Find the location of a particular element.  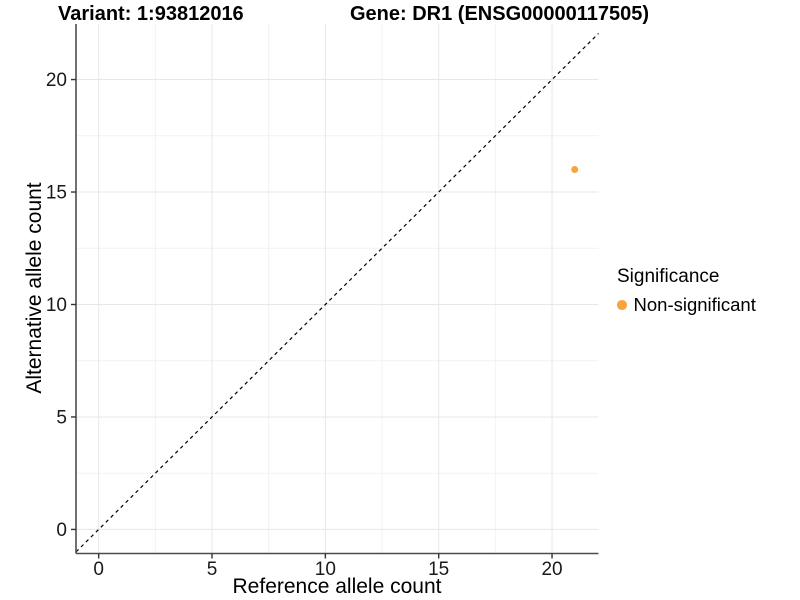

legend-item: Non-significant is located at coordinates (686, 305).